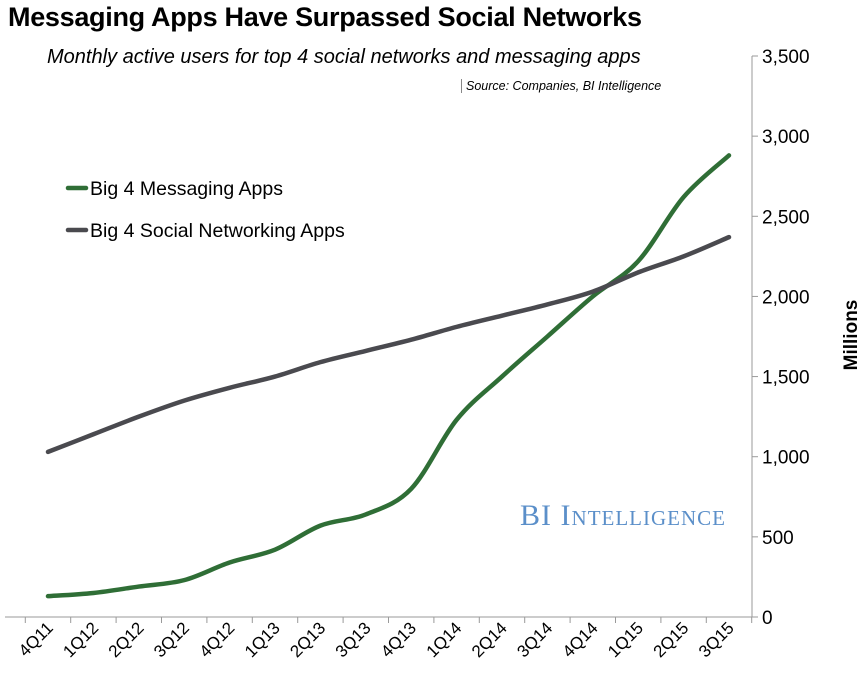  I want to click on x-tick-label: 4Q13, so click(398, 639).